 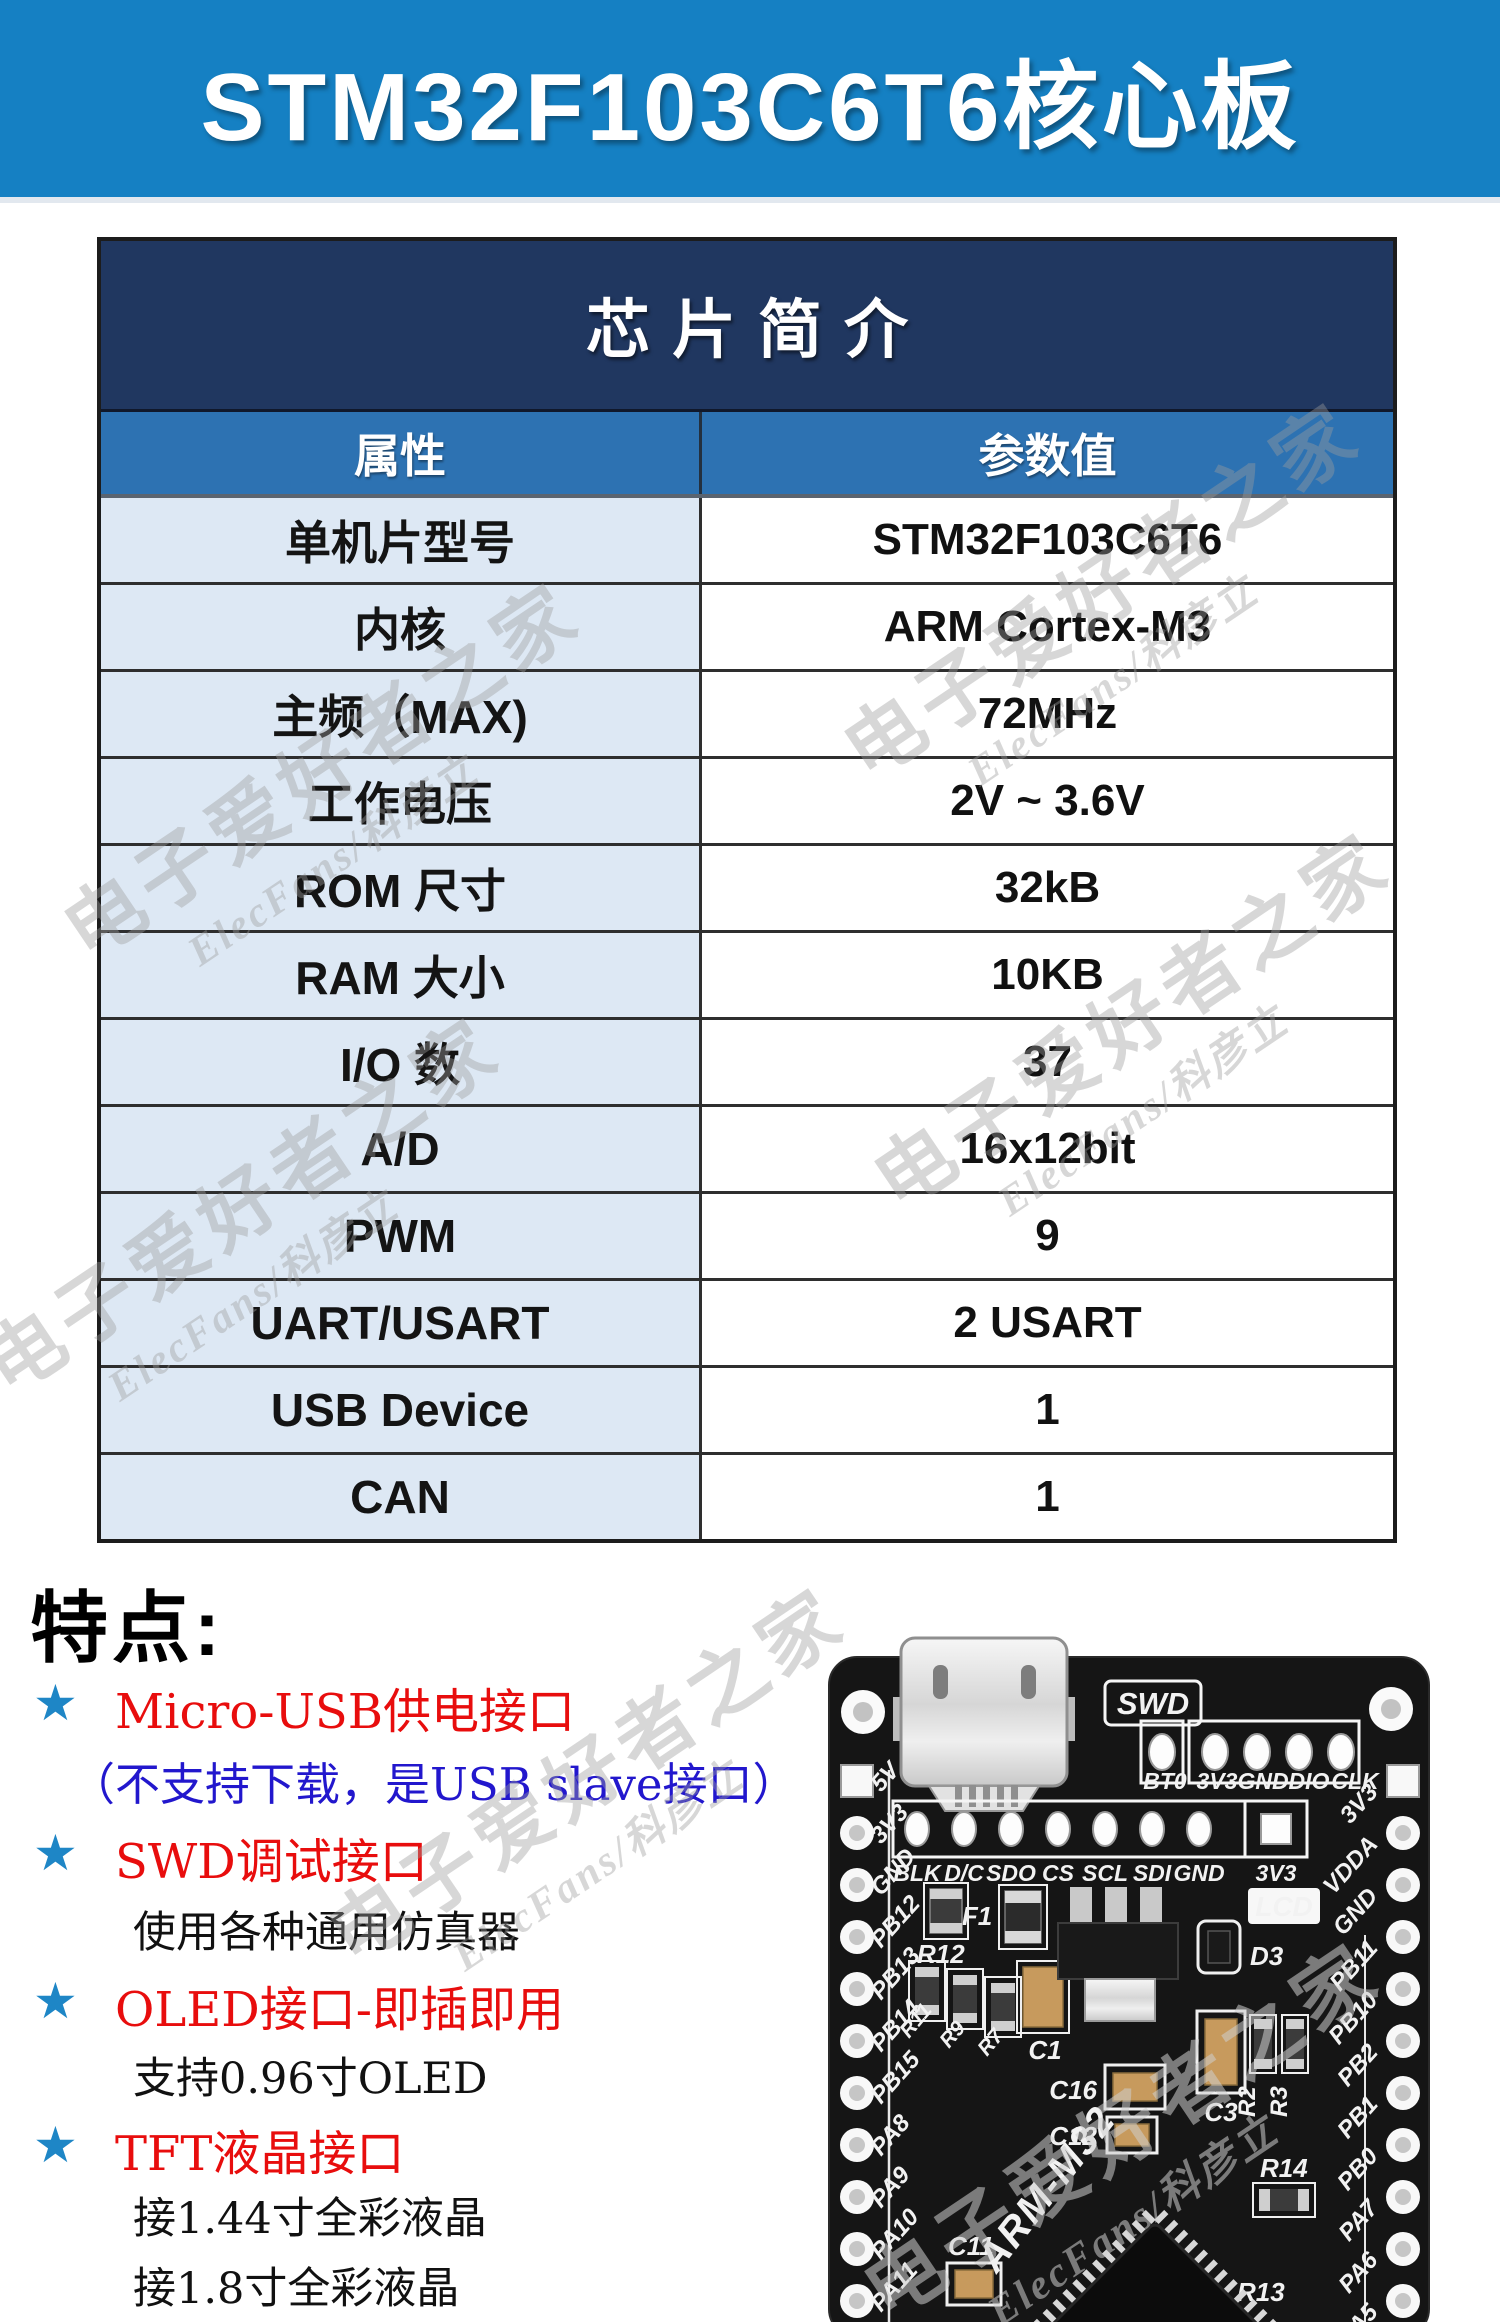 What do you see at coordinates (1046, 1236) in the screenshot?
I see `row-value: 9` at bounding box center [1046, 1236].